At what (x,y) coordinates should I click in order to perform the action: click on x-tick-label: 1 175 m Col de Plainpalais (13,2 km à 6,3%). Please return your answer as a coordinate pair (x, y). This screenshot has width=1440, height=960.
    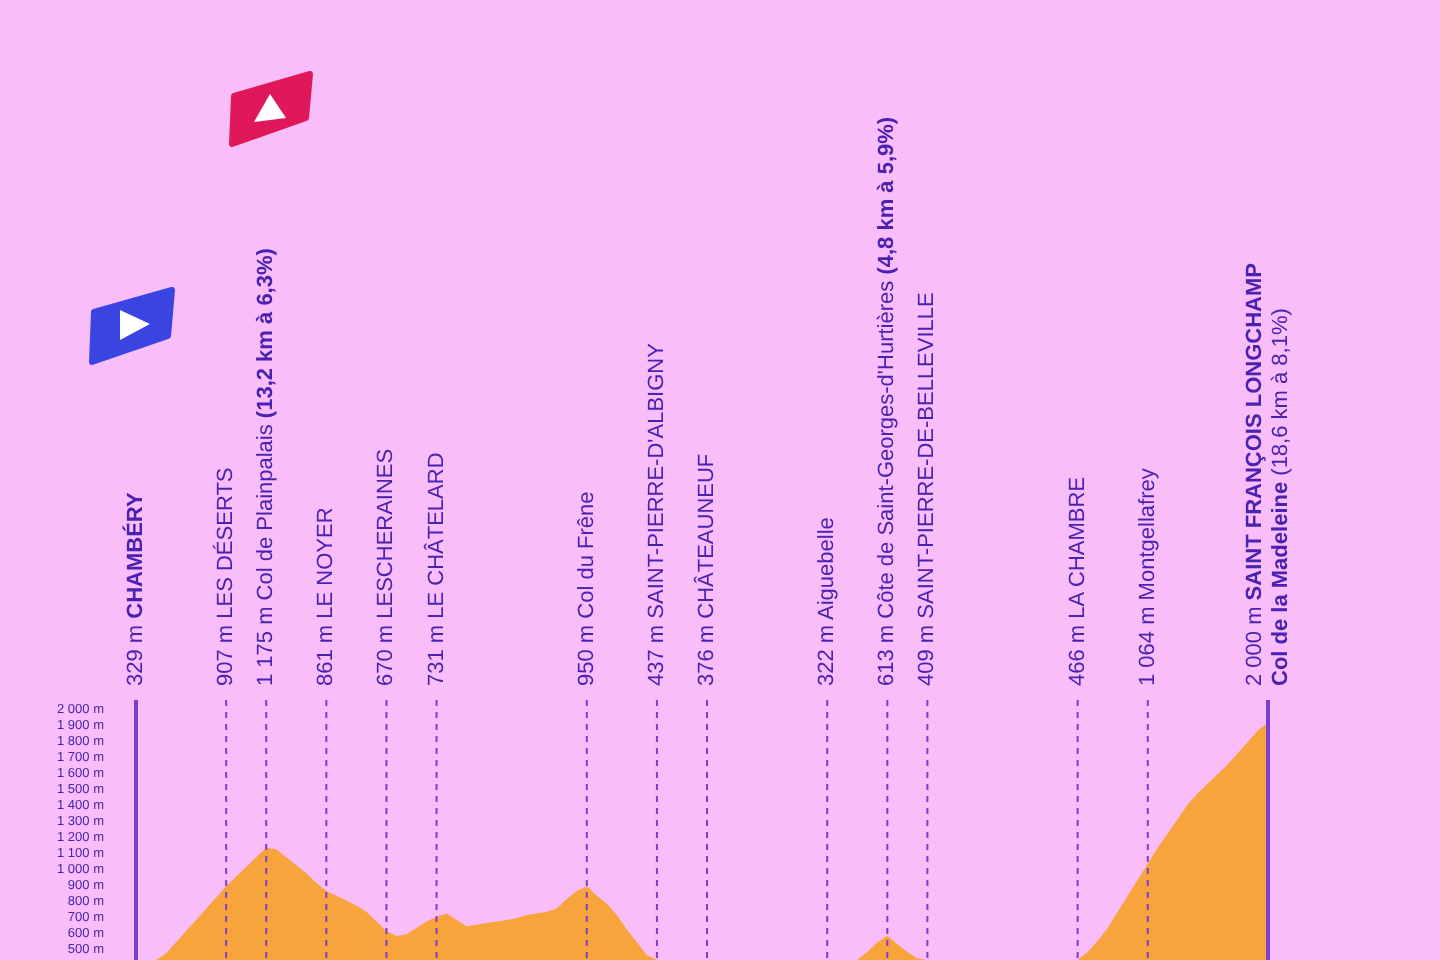
    Looking at the image, I should click on (266, 466).